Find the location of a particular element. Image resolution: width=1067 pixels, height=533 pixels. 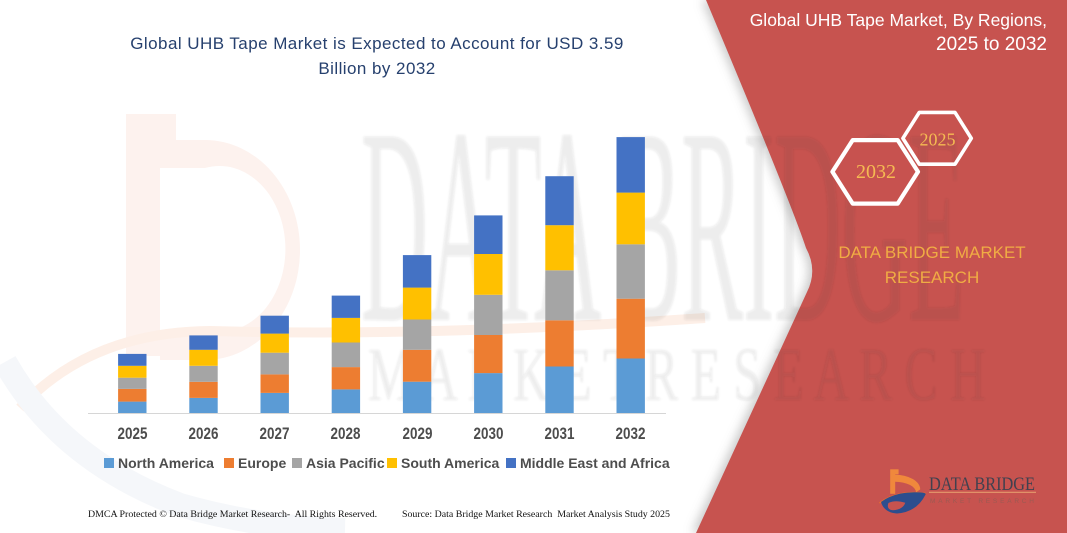

svg-text: 2032 is located at coordinates (876, 172).